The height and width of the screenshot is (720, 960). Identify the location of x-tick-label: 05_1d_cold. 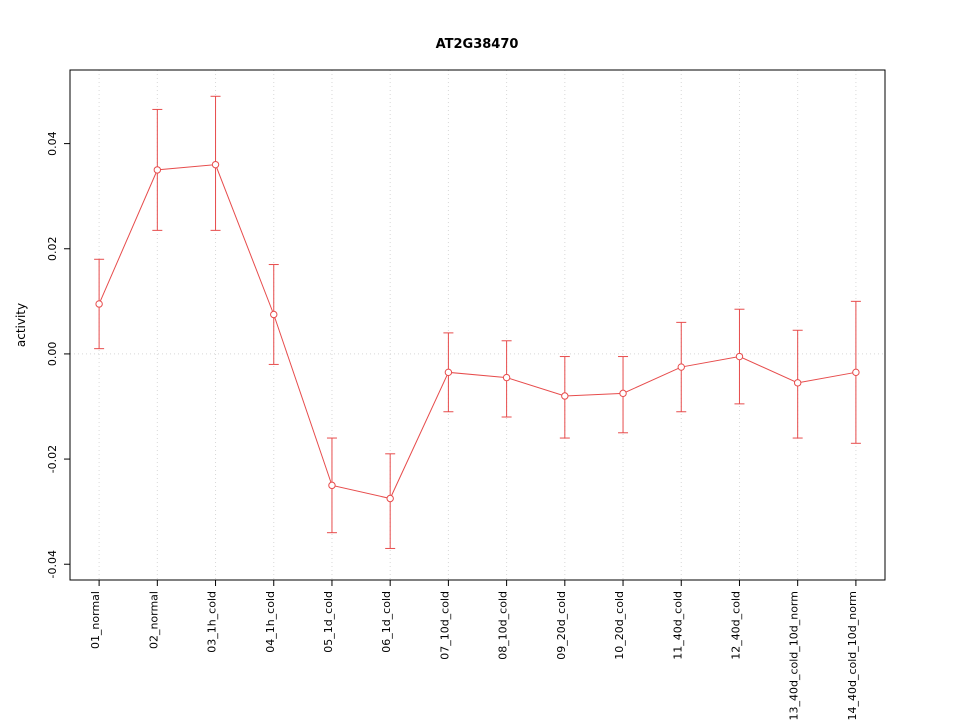
(328, 622).